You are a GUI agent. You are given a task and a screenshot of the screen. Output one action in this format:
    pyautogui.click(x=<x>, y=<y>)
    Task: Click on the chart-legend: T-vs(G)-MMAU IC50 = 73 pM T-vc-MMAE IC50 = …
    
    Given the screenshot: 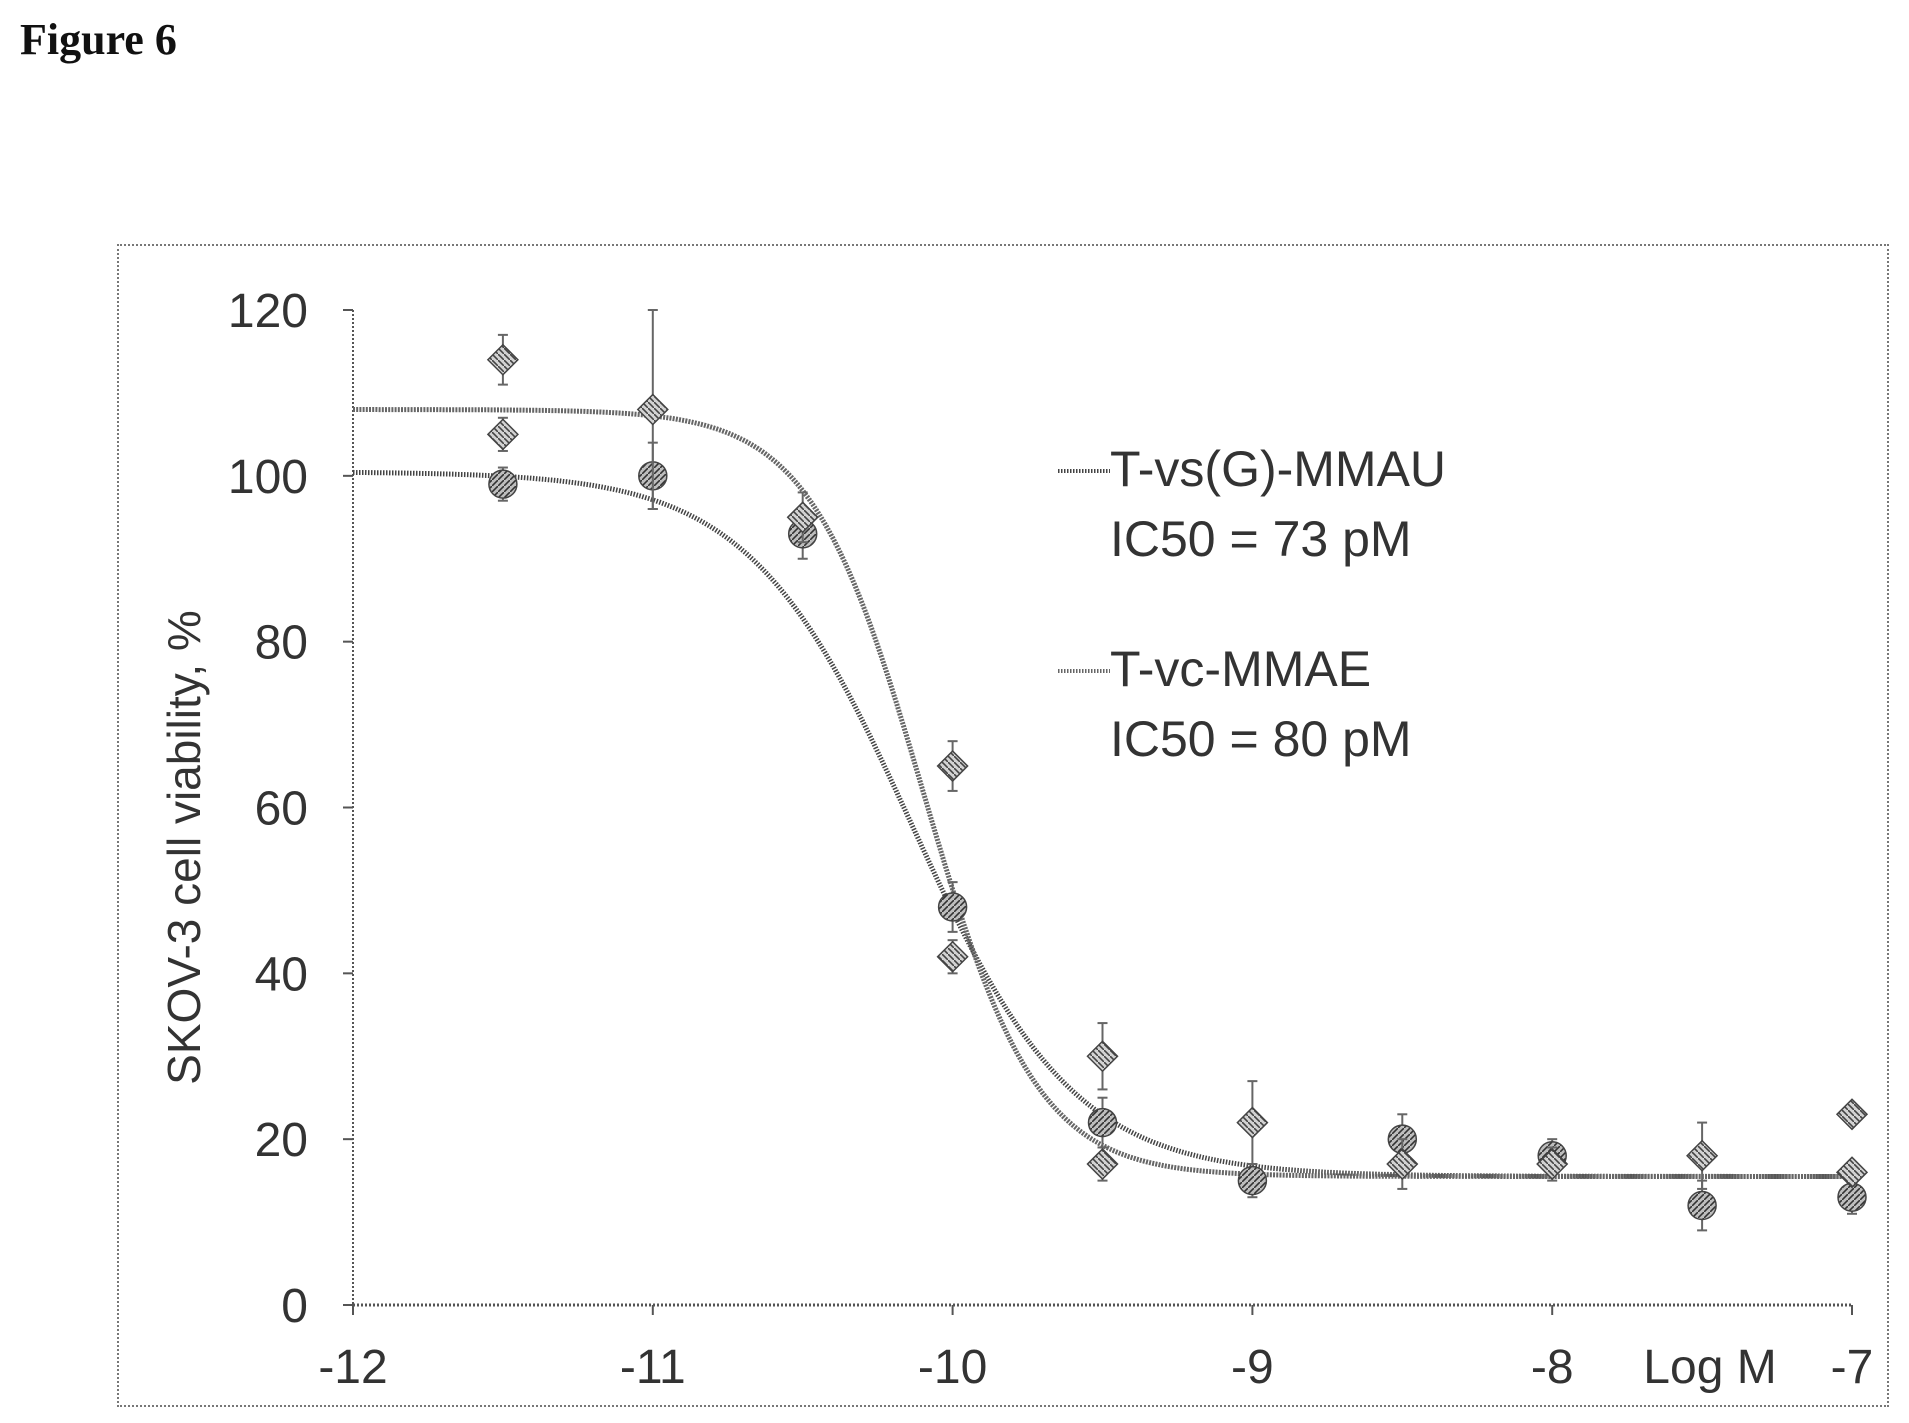 What is the action you would take?
    pyautogui.click(x=1252, y=604)
    